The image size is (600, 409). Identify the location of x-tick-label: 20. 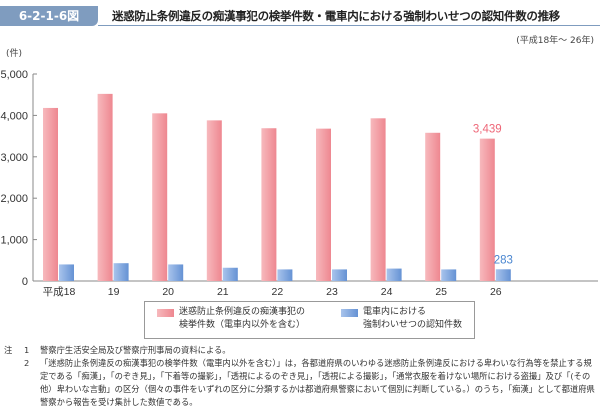
(168, 292).